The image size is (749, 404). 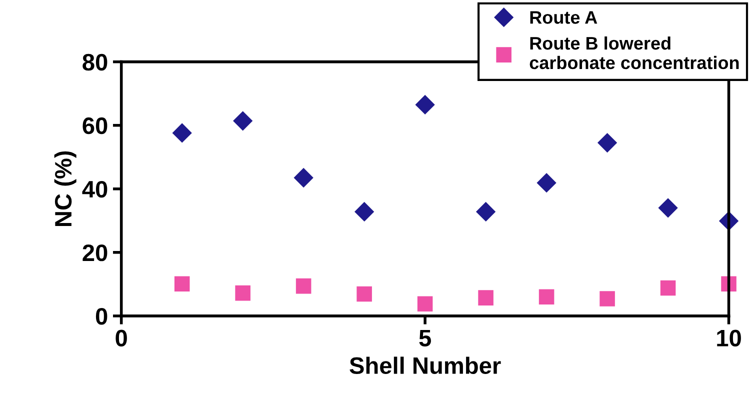 I want to click on legend-label: Route A, so click(x=564, y=17).